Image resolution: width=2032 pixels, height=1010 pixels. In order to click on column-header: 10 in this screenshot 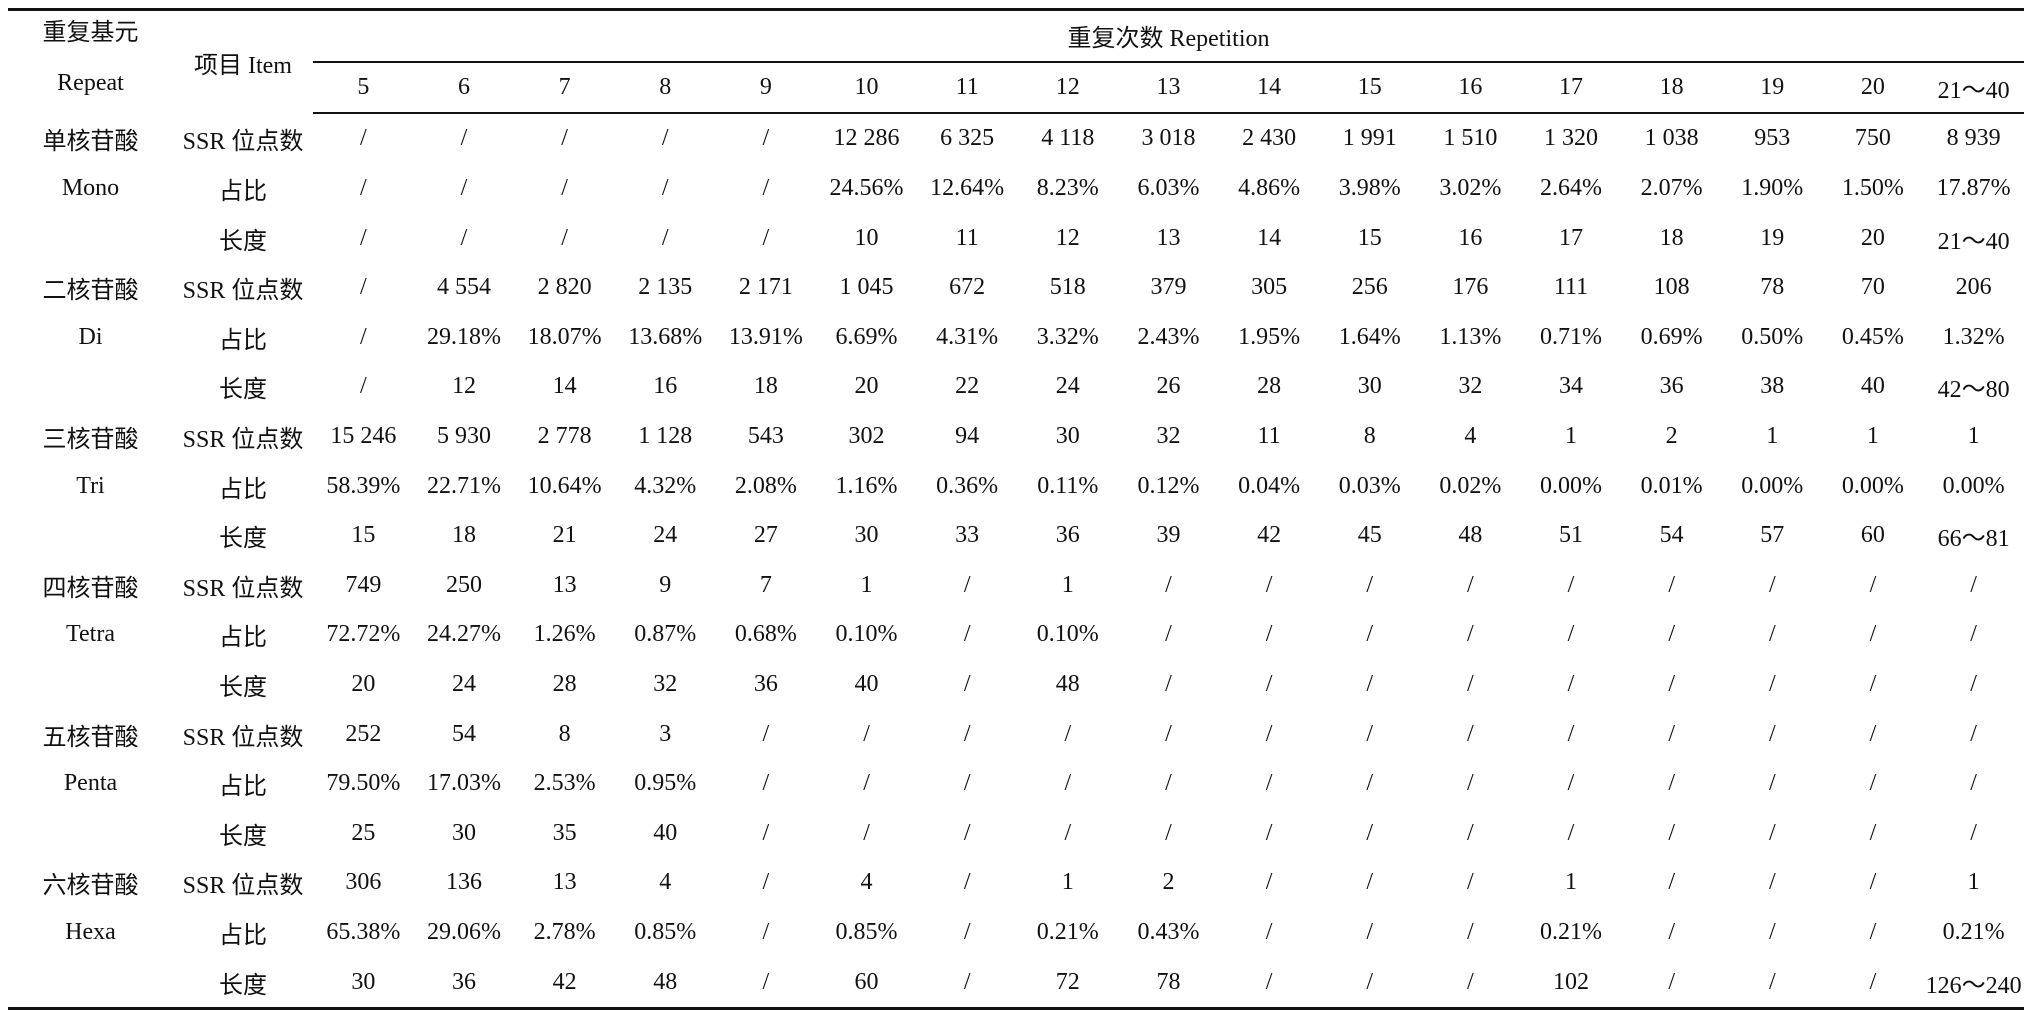, I will do `click(866, 88)`.